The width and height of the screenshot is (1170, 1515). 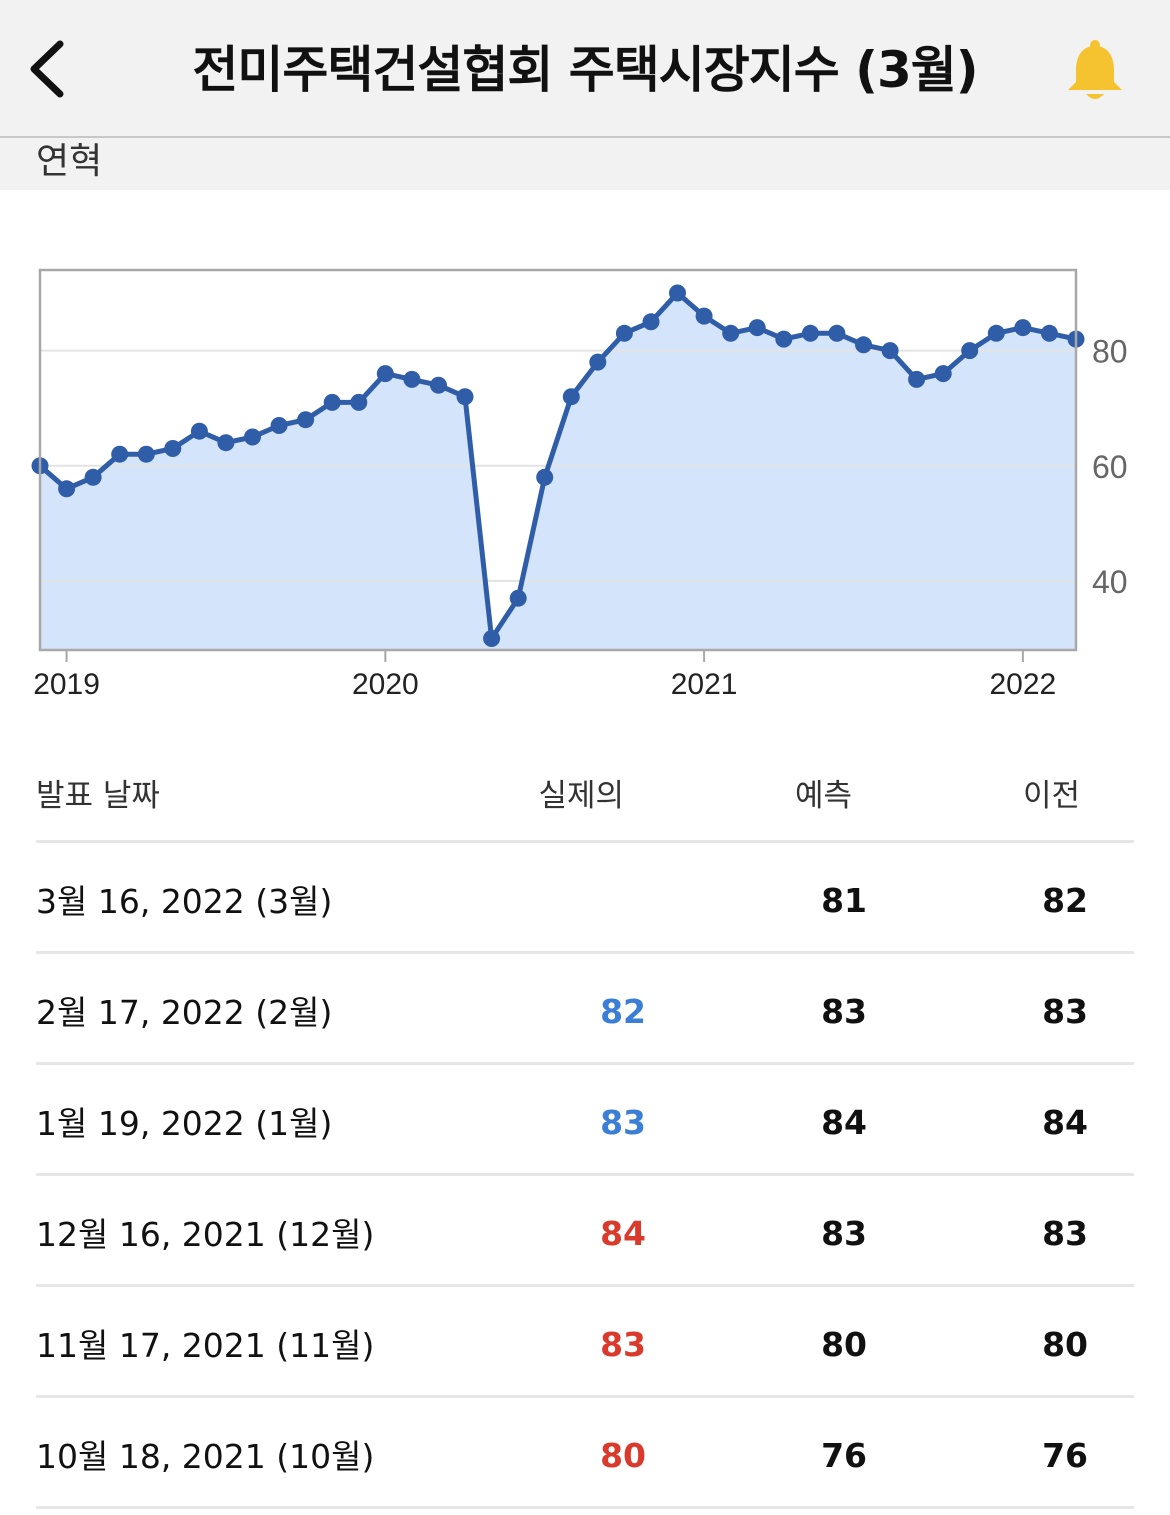 What do you see at coordinates (585, 1009) in the screenshot?
I see `table-row: 2월 17, 2022 (2월) 82 83 83` at bounding box center [585, 1009].